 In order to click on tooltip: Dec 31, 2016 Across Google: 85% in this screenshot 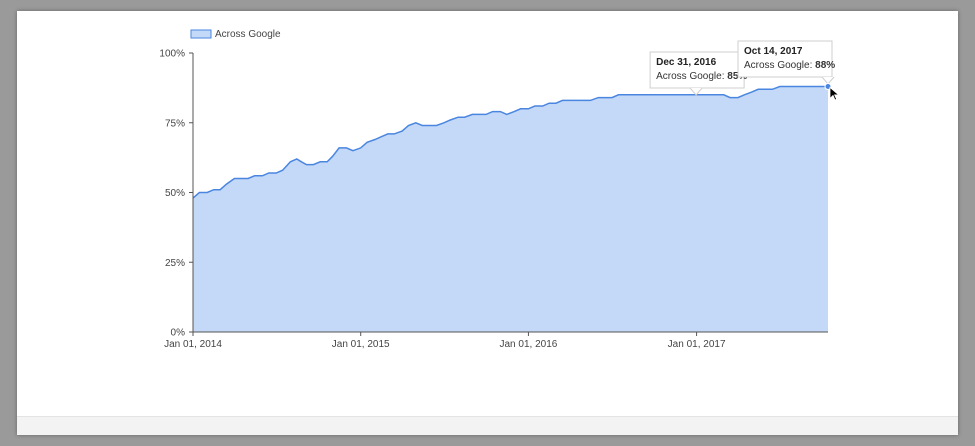, I will do `click(698, 73)`.